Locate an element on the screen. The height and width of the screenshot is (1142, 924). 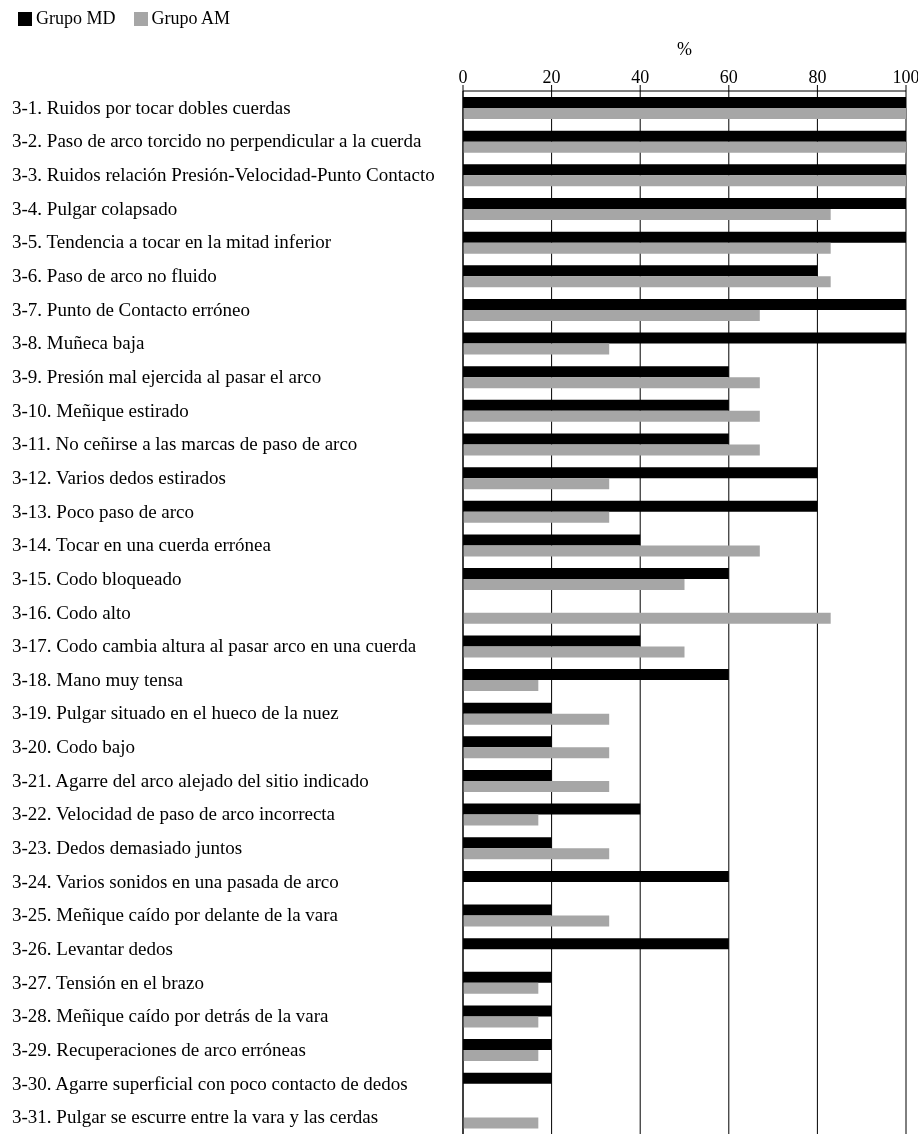
y-tick-label: 3-17. Codo cambia altura al pasar arco en una cuerda is located at coordinates (214, 646).